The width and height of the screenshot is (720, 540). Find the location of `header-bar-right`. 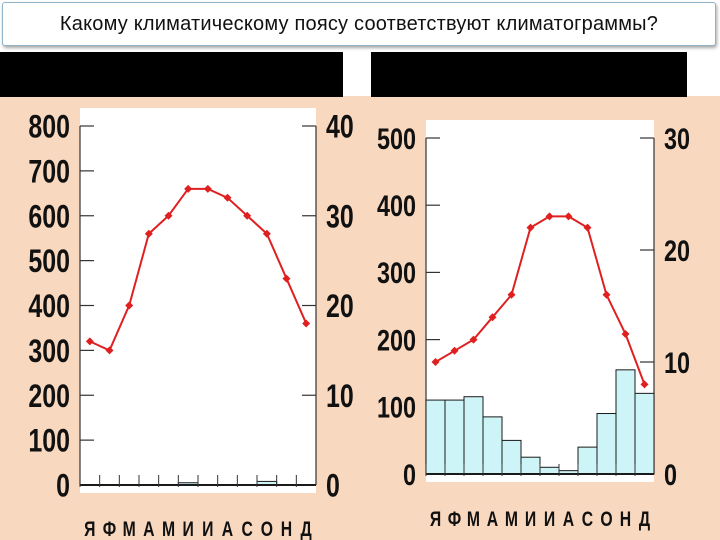

header-bar-right is located at coordinates (529, 74).